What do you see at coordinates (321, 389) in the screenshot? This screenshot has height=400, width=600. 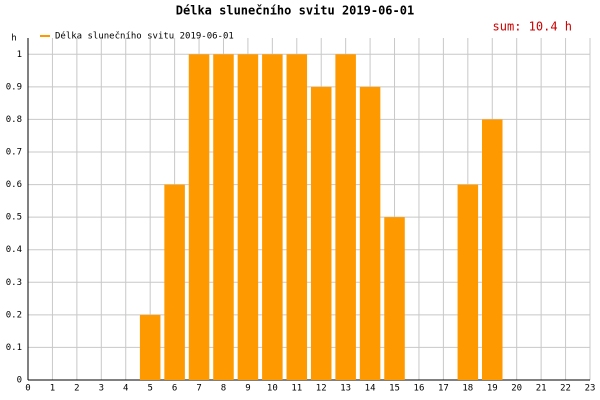 I see `x-tick-label: 12` at bounding box center [321, 389].